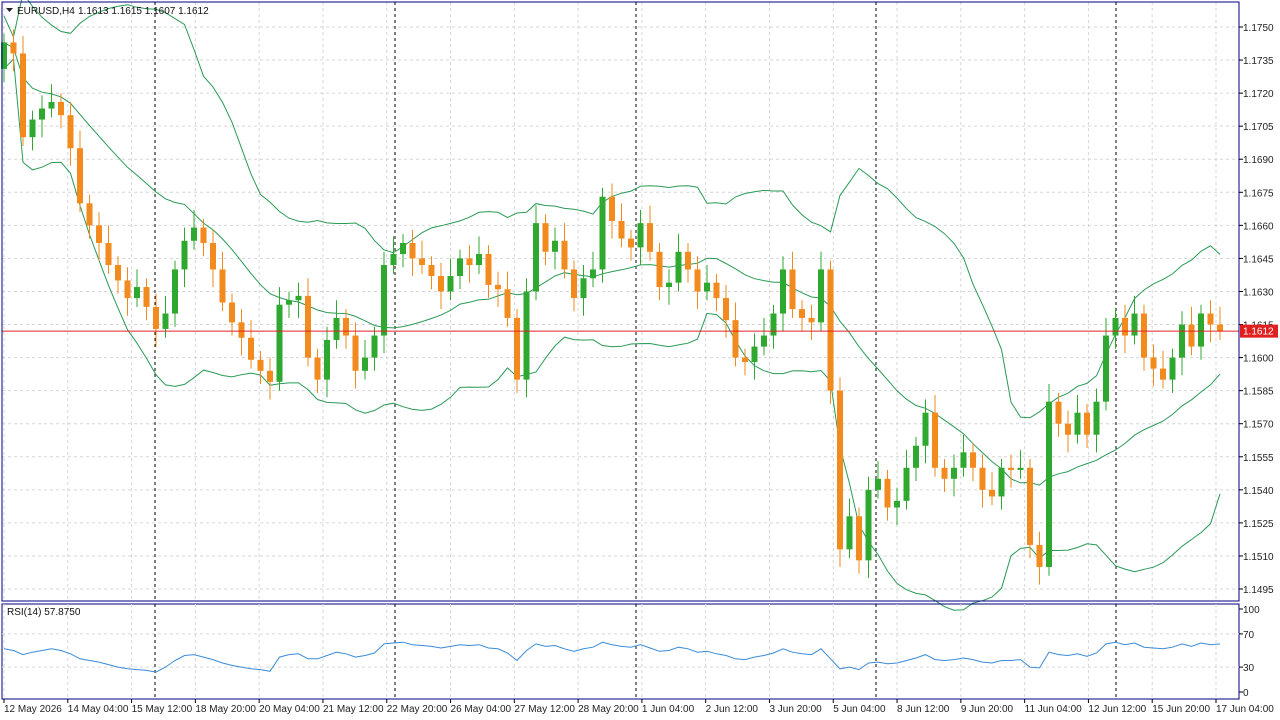 This screenshot has width=1280, height=720. Describe the element at coordinates (9, 10) in the screenshot. I see `dropdown-arrow-icon` at that location.